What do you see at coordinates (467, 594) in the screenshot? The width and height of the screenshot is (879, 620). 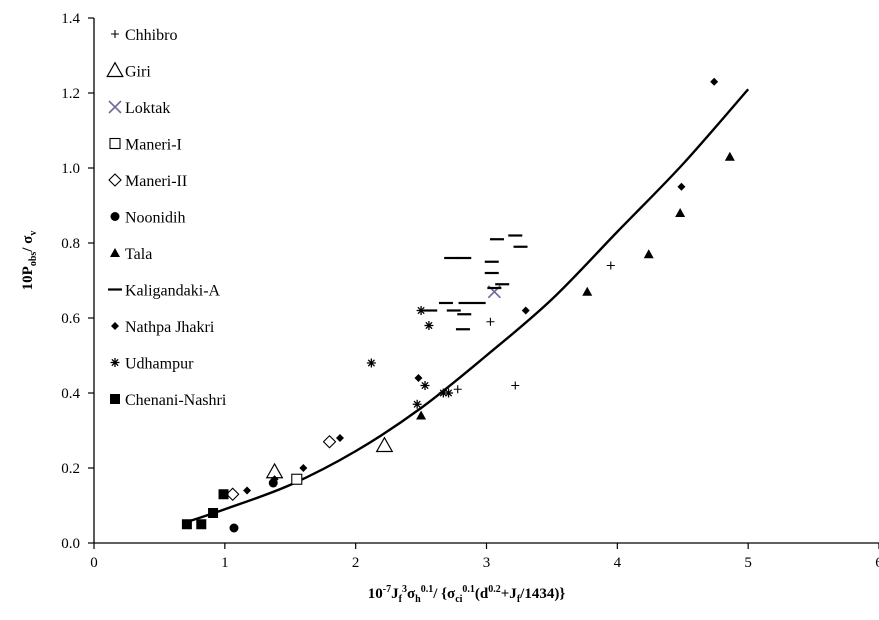 I see `x-axis-title: 10-7Jf3σh0.1/ {σci0.1(d0.2+Jf/1434)}` at bounding box center [467, 594].